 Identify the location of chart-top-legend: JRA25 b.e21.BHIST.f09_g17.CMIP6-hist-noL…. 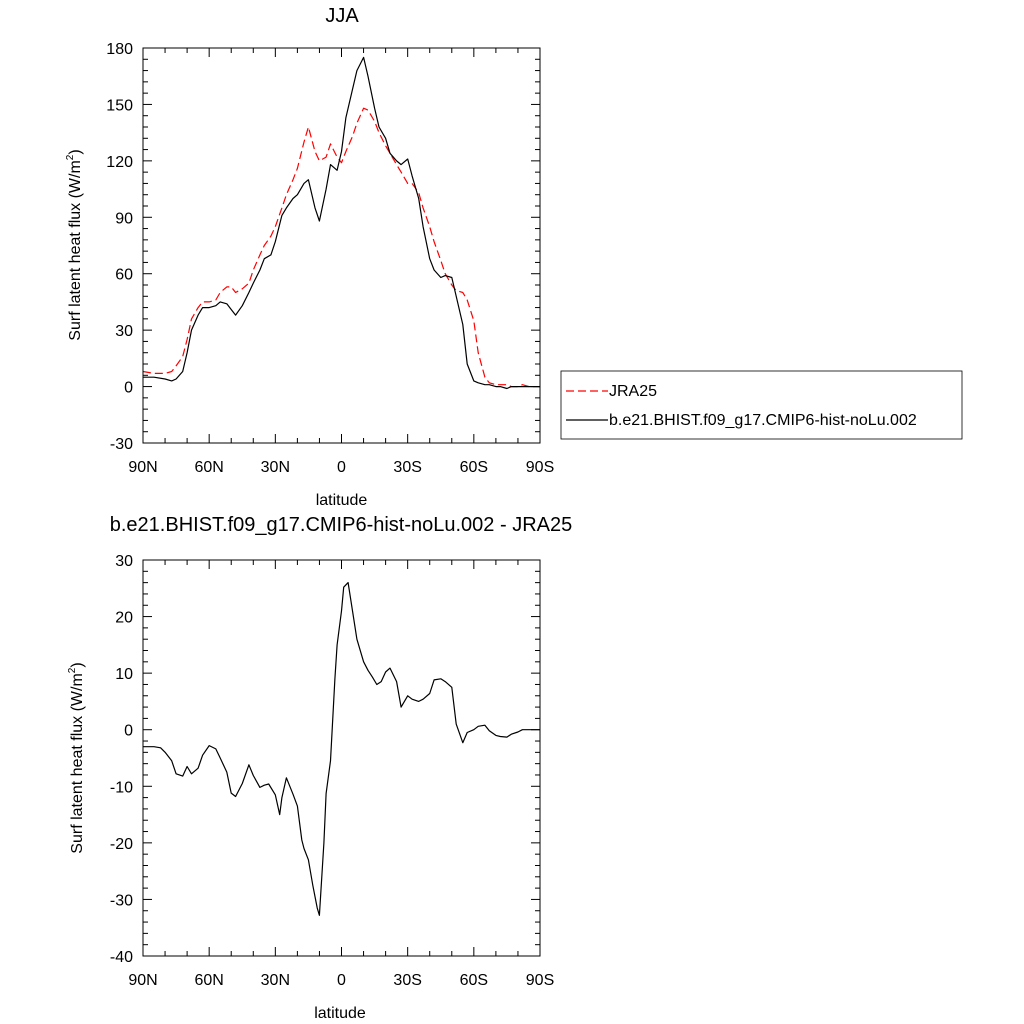
(761, 405).